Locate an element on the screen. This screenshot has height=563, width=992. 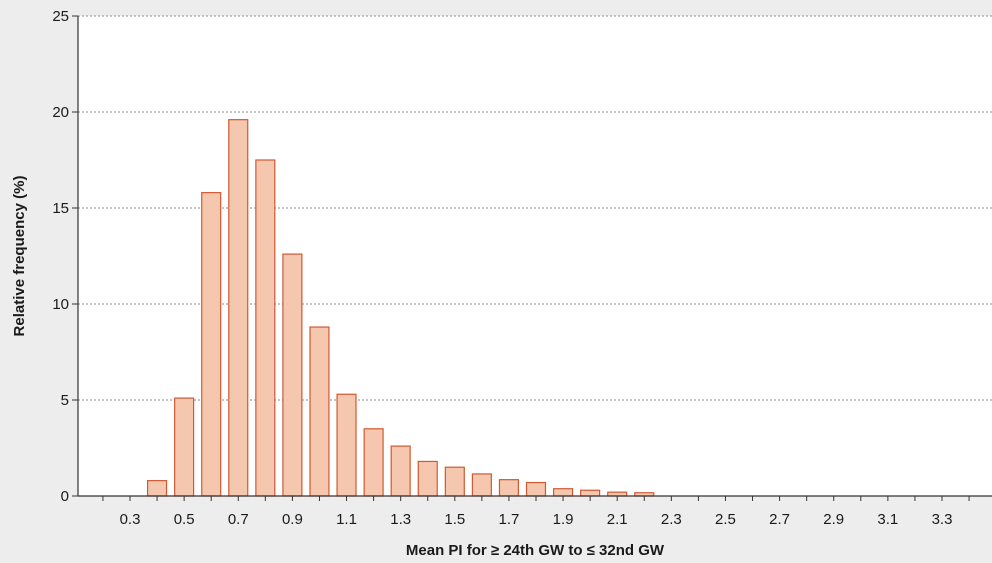
x-tick-label: 0.7 is located at coordinates (238, 519).